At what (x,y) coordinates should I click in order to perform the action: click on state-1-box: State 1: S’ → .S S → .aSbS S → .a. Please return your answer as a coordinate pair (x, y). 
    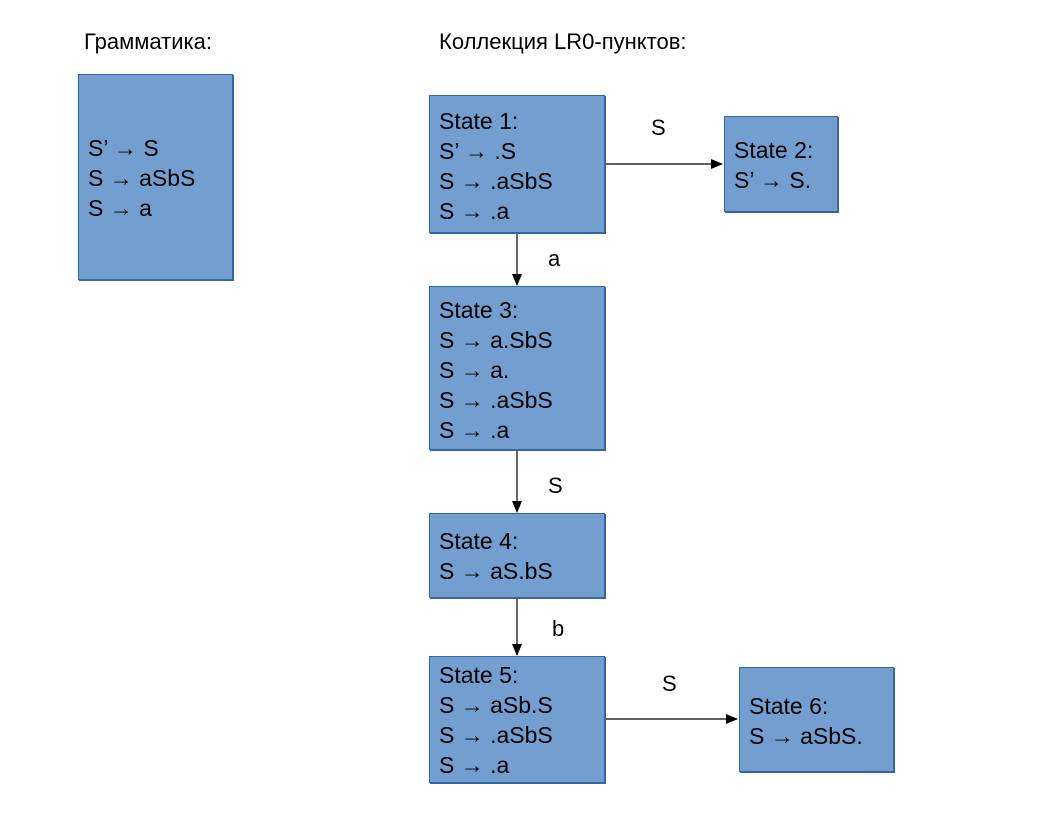
    Looking at the image, I should click on (517, 164).